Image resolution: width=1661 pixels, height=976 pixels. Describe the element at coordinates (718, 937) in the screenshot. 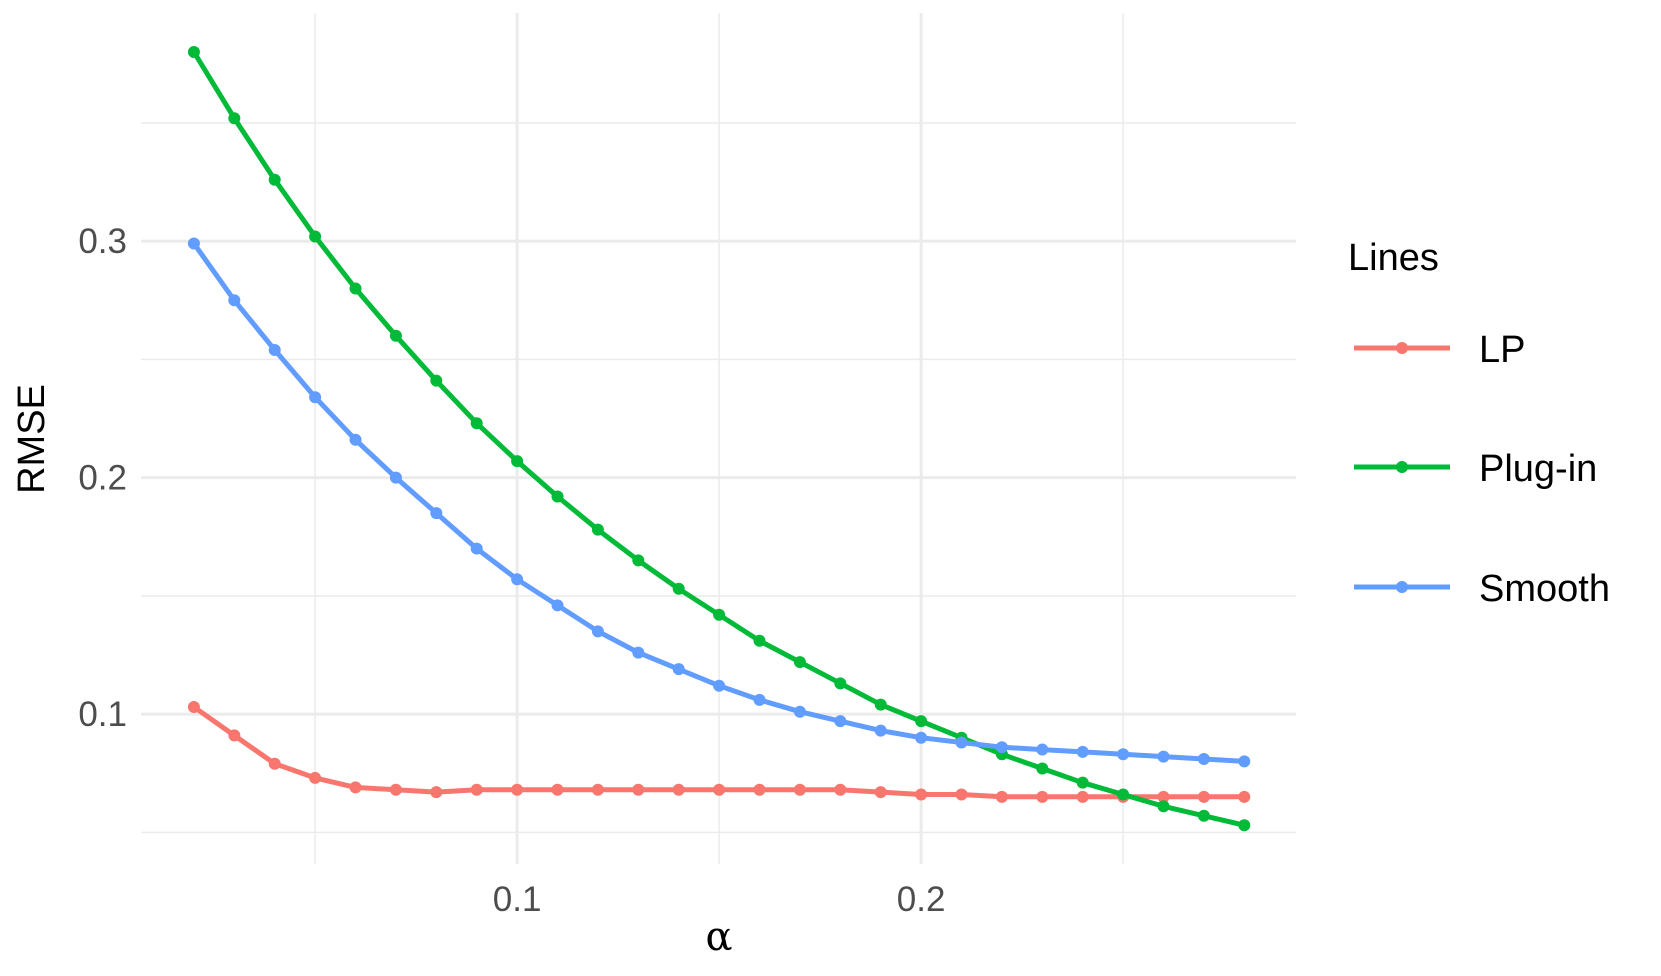

I see `x-axis-title: α` at that location.